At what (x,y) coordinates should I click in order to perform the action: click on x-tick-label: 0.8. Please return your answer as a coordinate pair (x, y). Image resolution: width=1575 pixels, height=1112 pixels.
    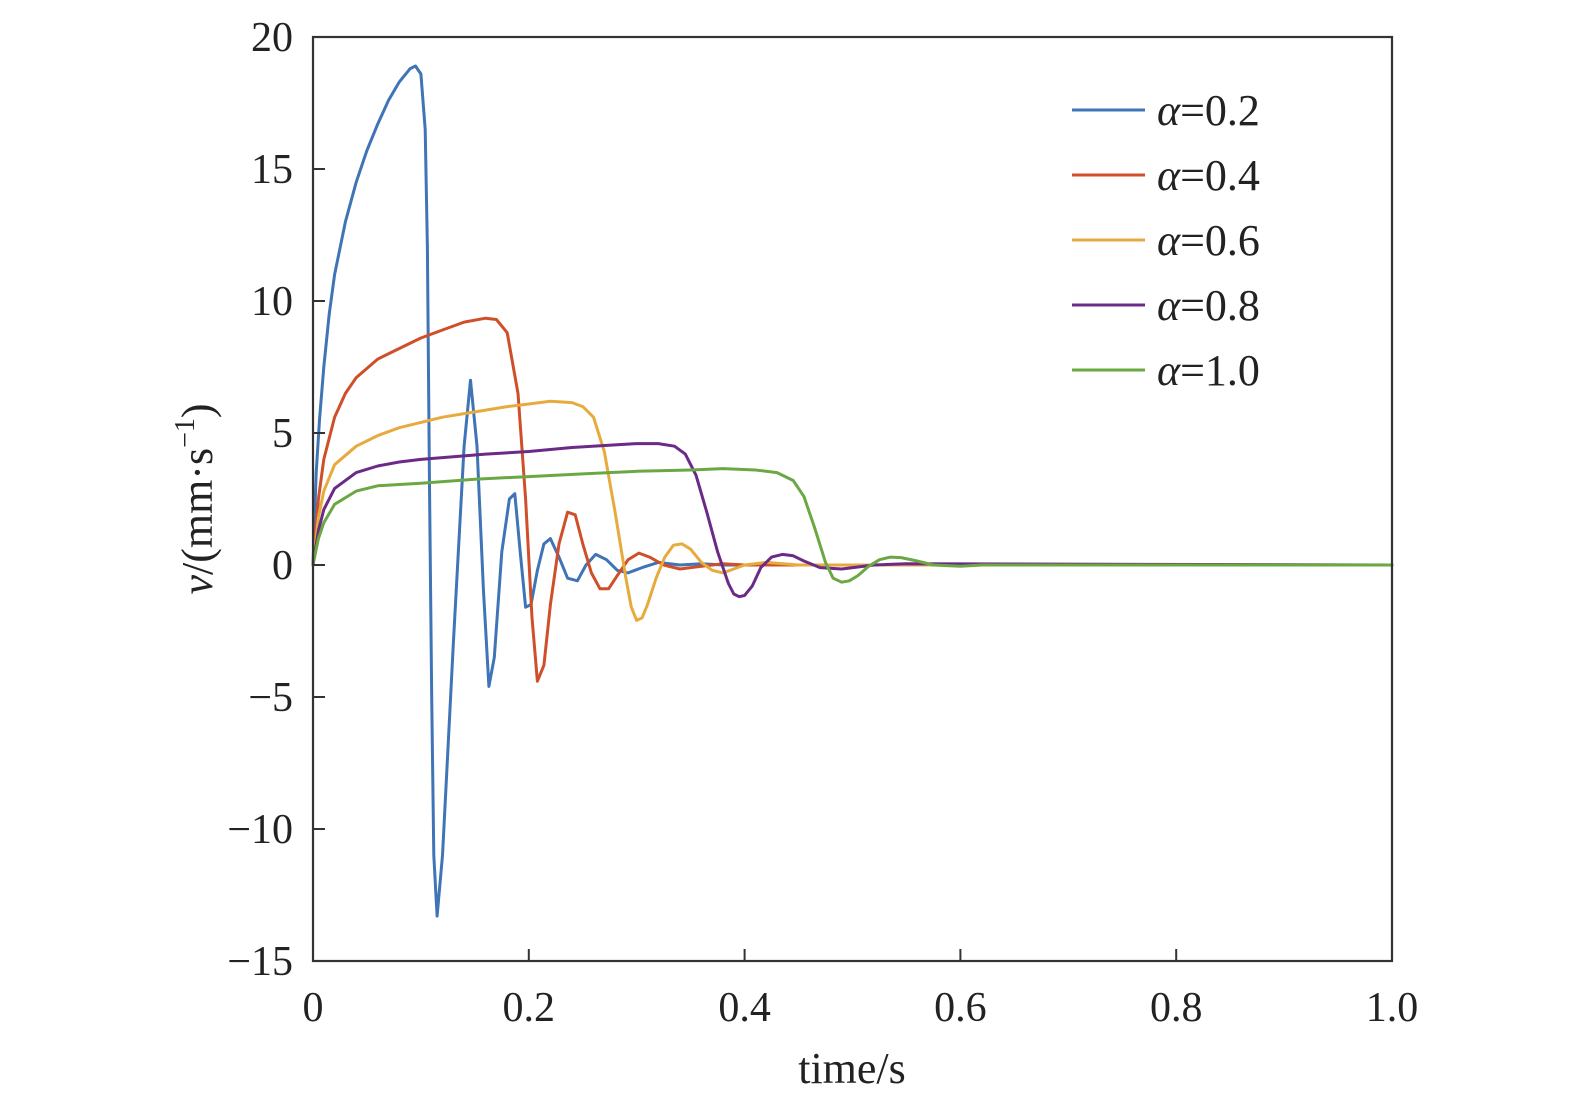
    Looking at the image, I should click on (1176, 1008).